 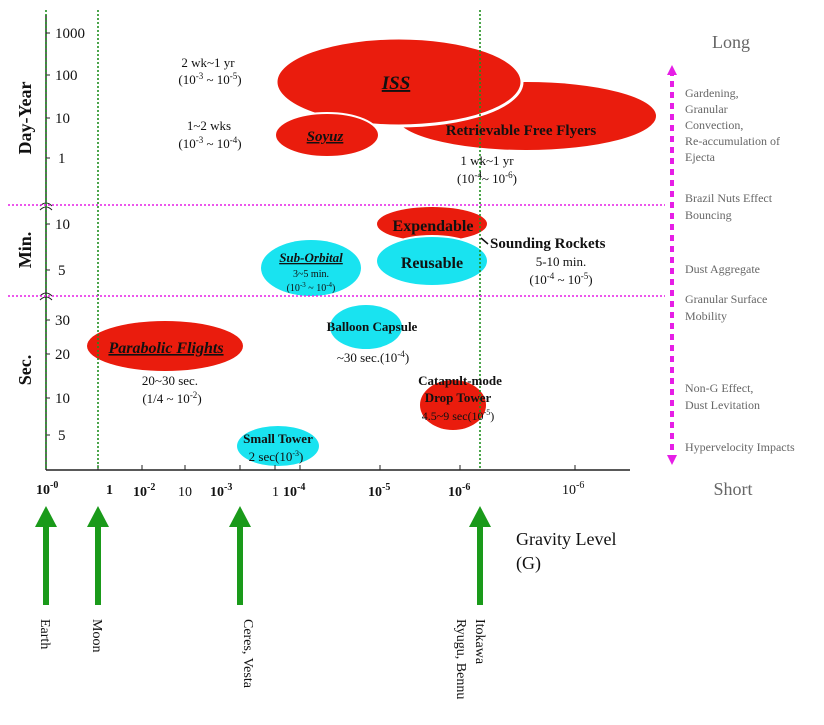 I want to click on y-tick-label: 20, so click(x=62, y=355).